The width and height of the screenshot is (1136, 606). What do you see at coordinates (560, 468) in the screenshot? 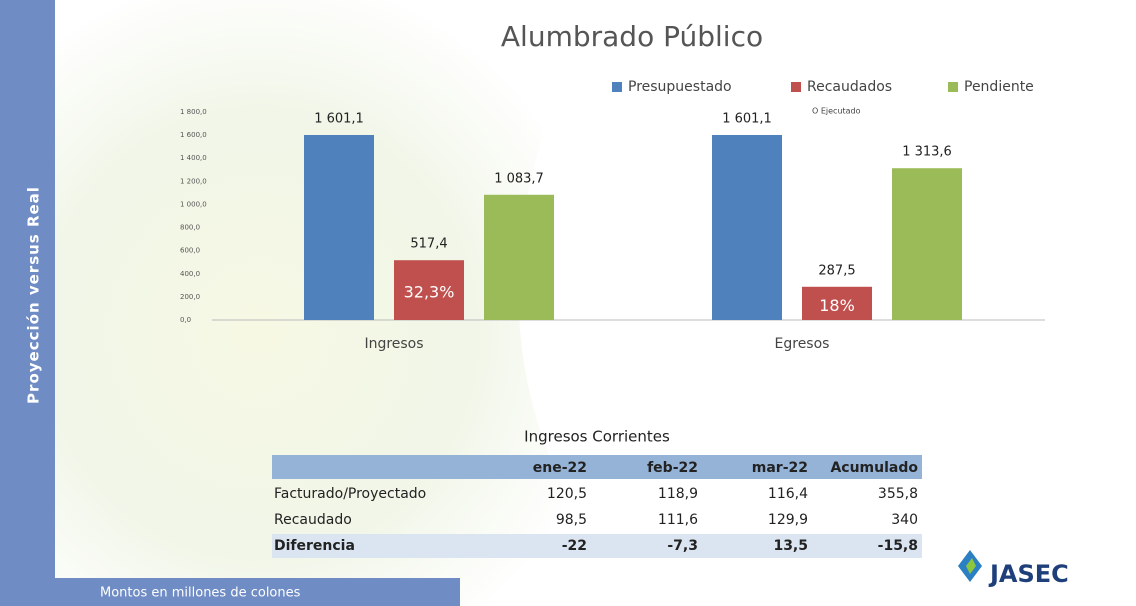
I see `table-header: ene-22` at bounding box center [560, 468].